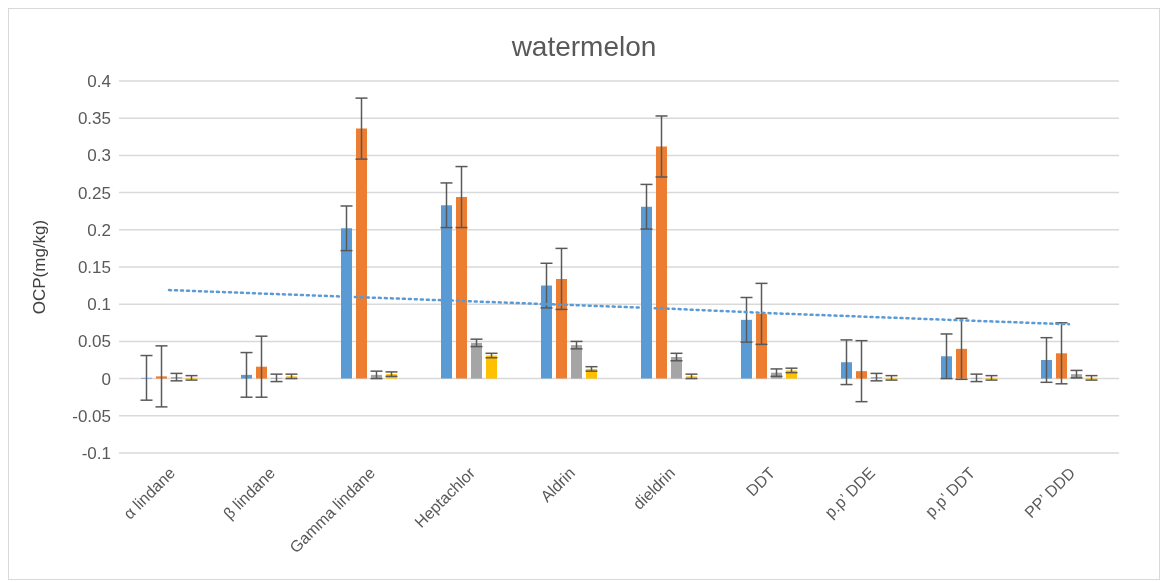 This screenshot has width=1166, height=583. I want to click on y-tick-label: 0.2, so click(99, 230).